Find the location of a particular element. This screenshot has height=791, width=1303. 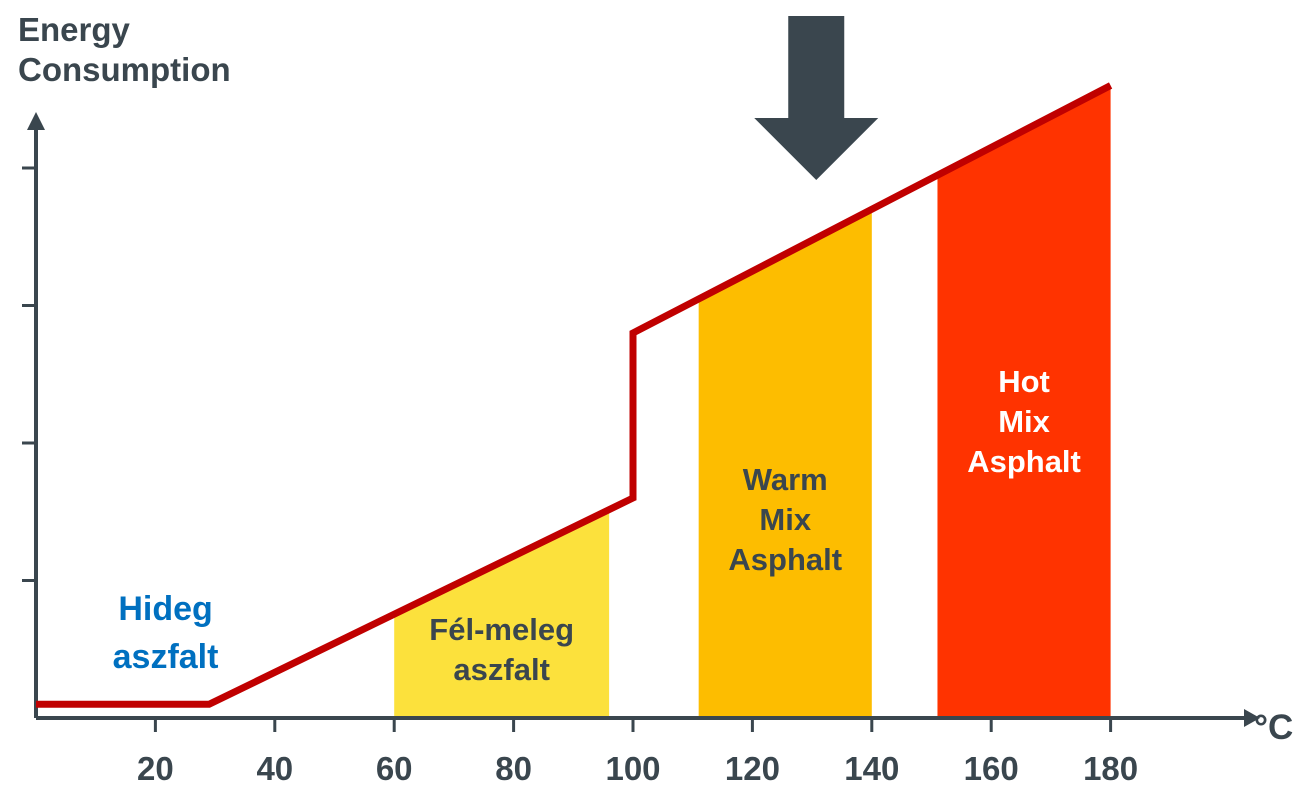

marker-layer is located at coordinates (816, 98).